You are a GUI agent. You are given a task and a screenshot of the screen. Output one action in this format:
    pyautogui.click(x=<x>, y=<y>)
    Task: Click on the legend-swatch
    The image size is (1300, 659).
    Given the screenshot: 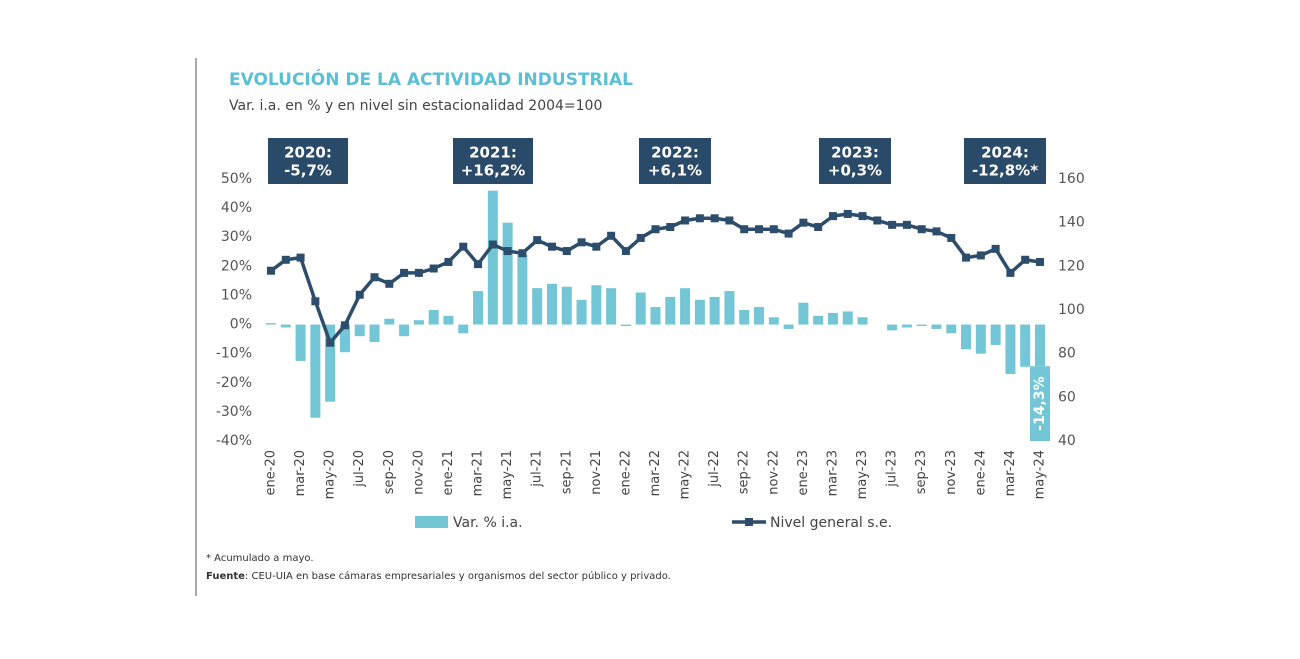 What is the action you would take?
    pyautogui.click(x=431, y=522)
    